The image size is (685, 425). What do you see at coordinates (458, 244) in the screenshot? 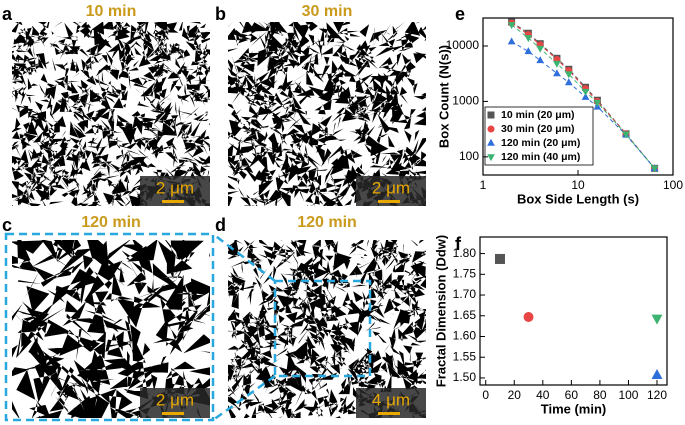
I see `panel-label: f` at bounding box center [458, 244].